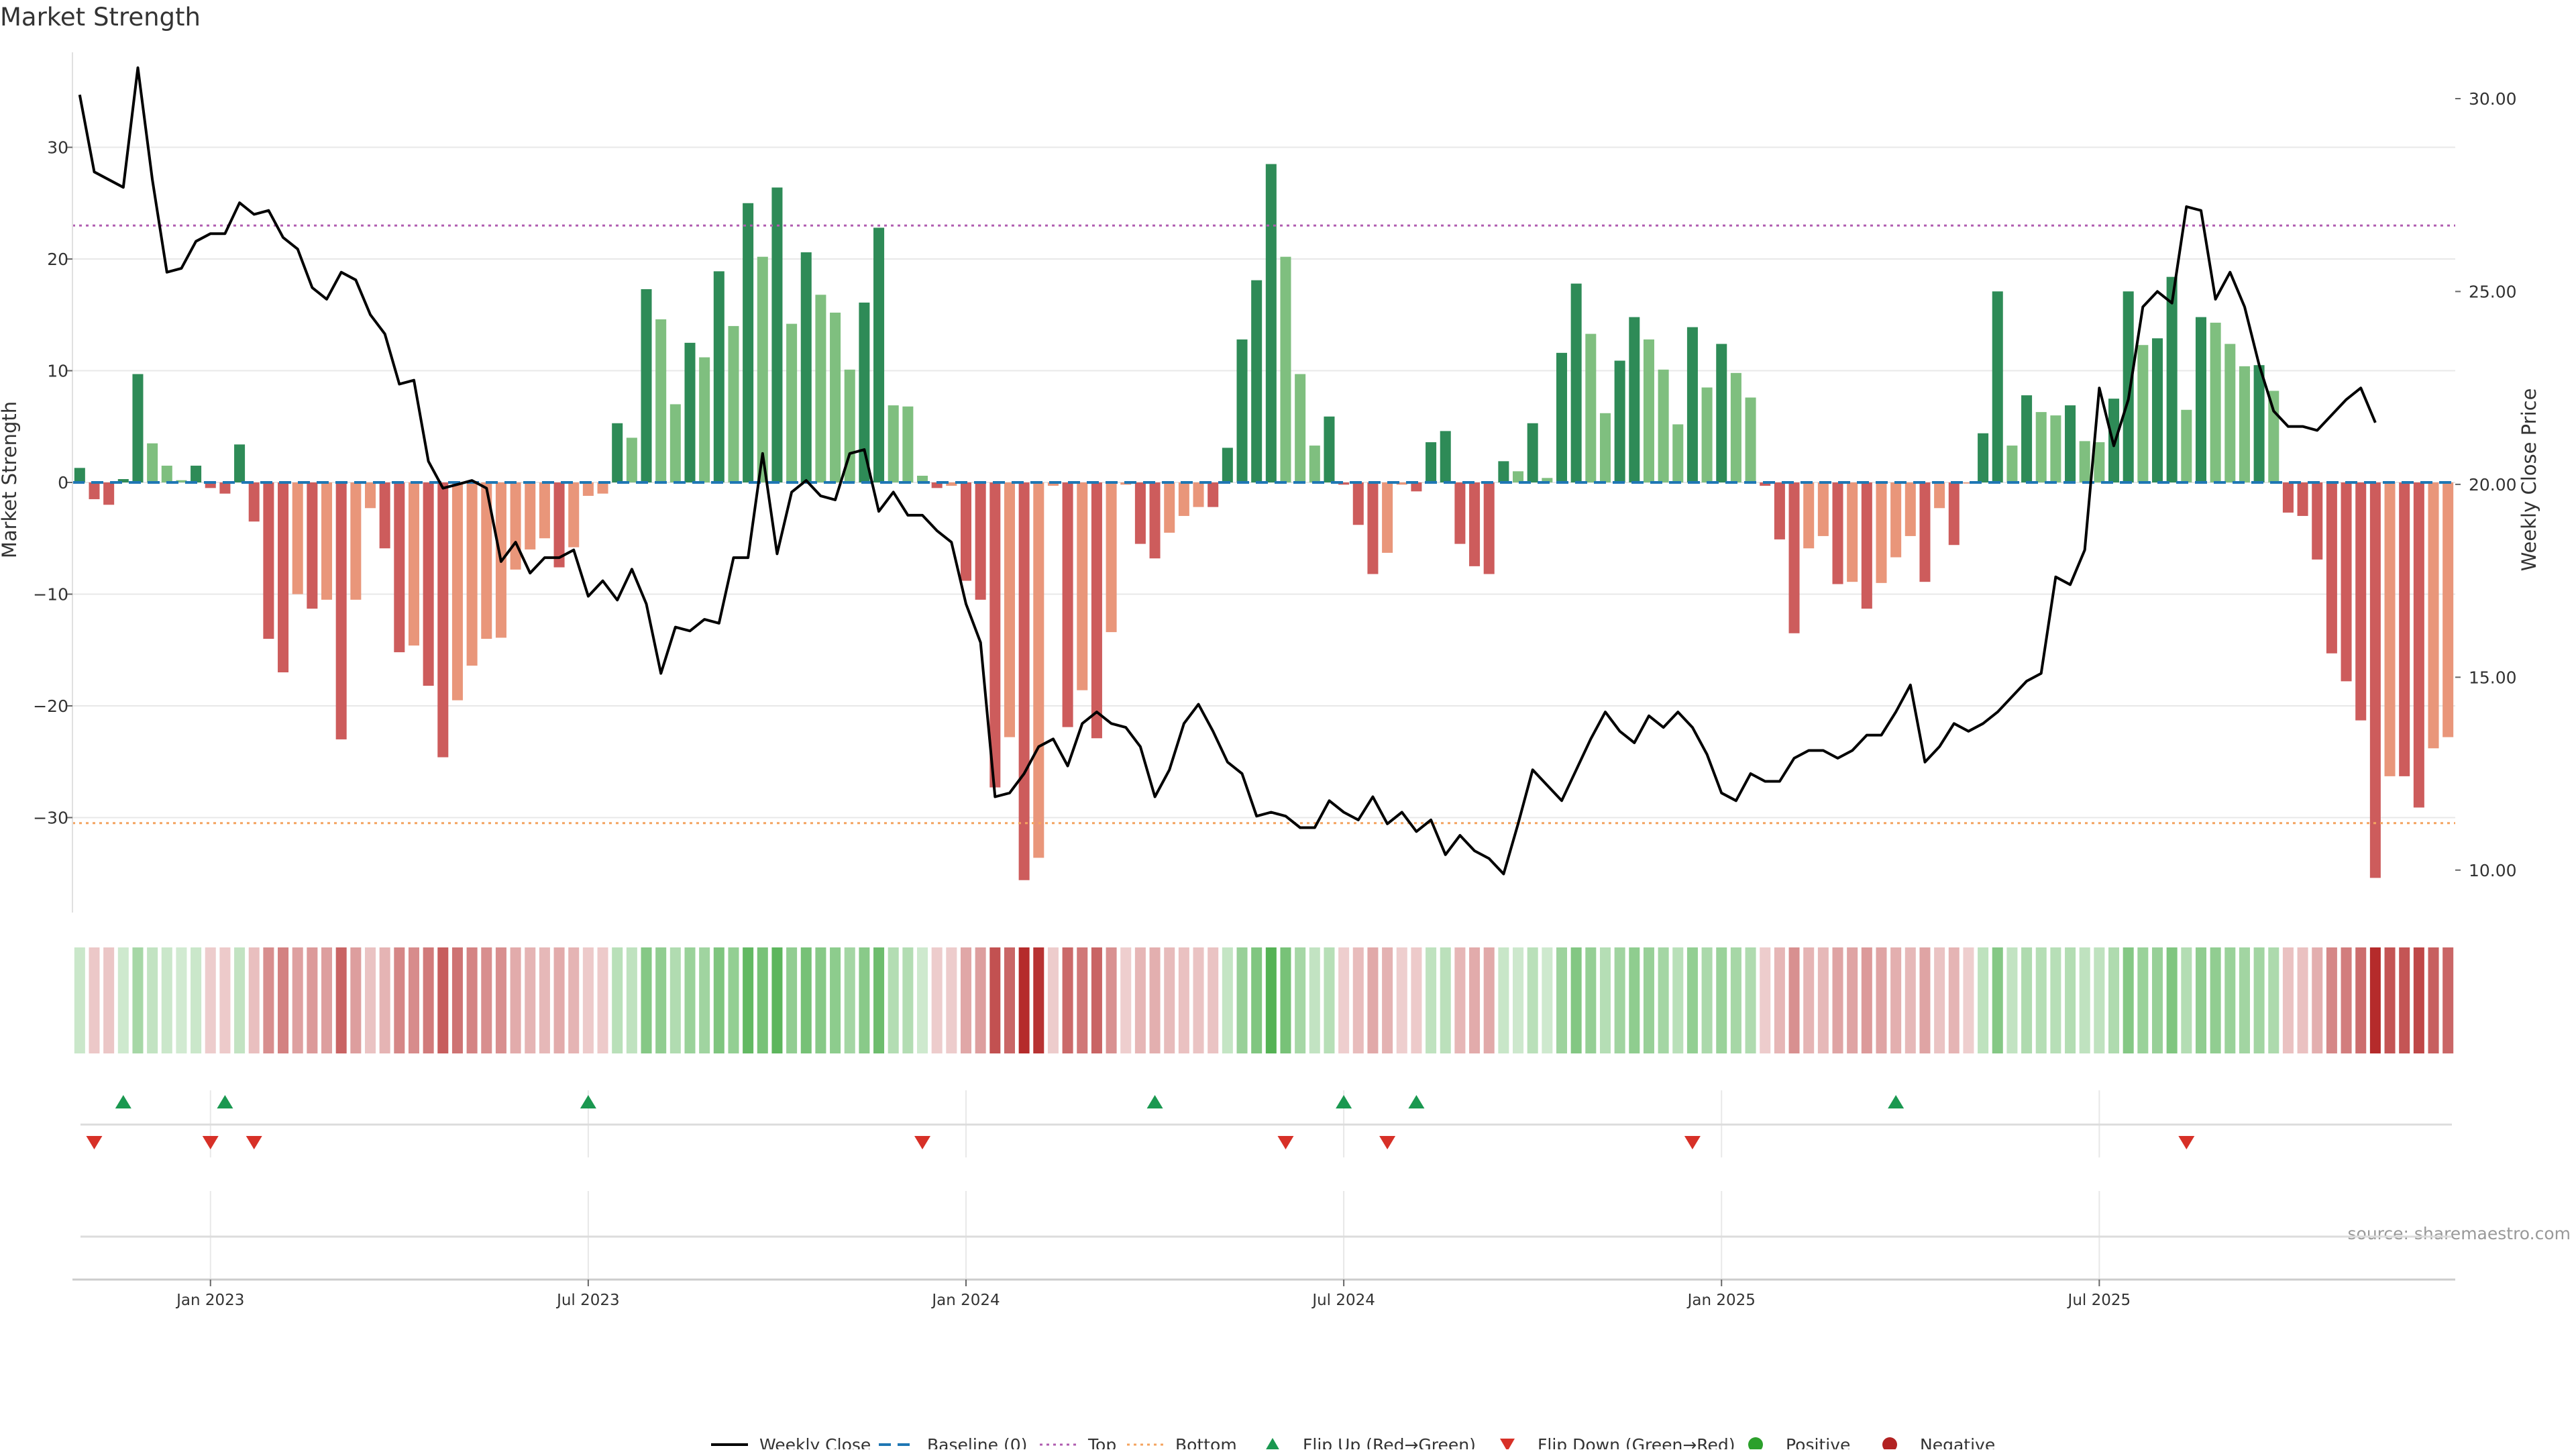 This screenshot has width=2576, height=1452. What do you see at coordinates (1206, 1442) in the screenshot?
I see `legend-label: Bottom` at bounding box center [1206, 1442].